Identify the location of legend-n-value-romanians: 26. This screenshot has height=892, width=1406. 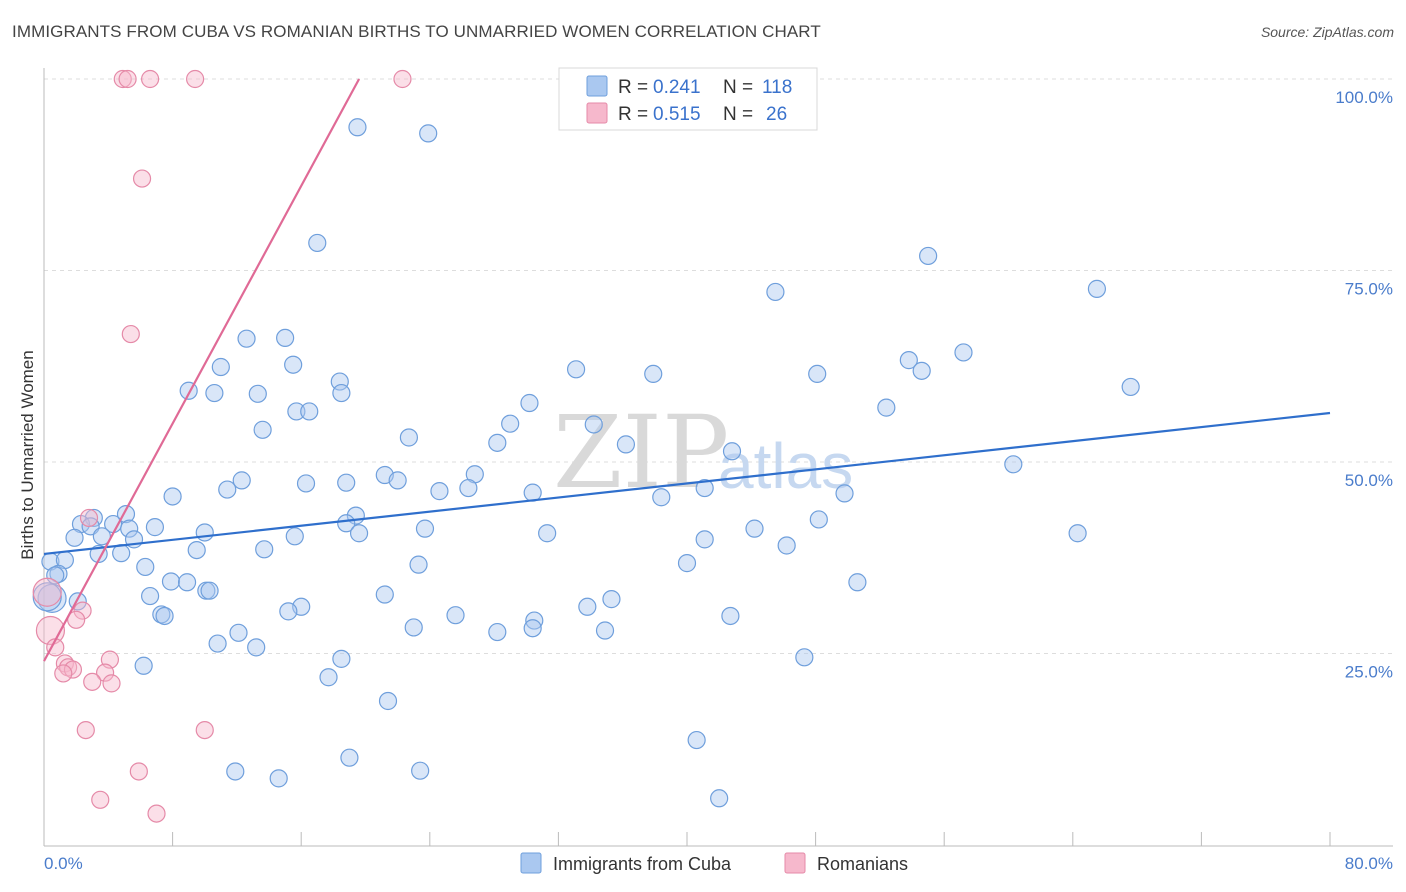
(776, 114).